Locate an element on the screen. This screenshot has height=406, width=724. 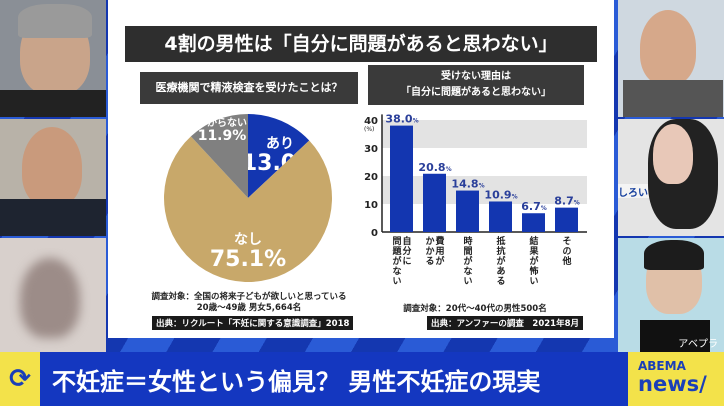
x-tick-label-char: 結 is located at coordinates (533, 241).